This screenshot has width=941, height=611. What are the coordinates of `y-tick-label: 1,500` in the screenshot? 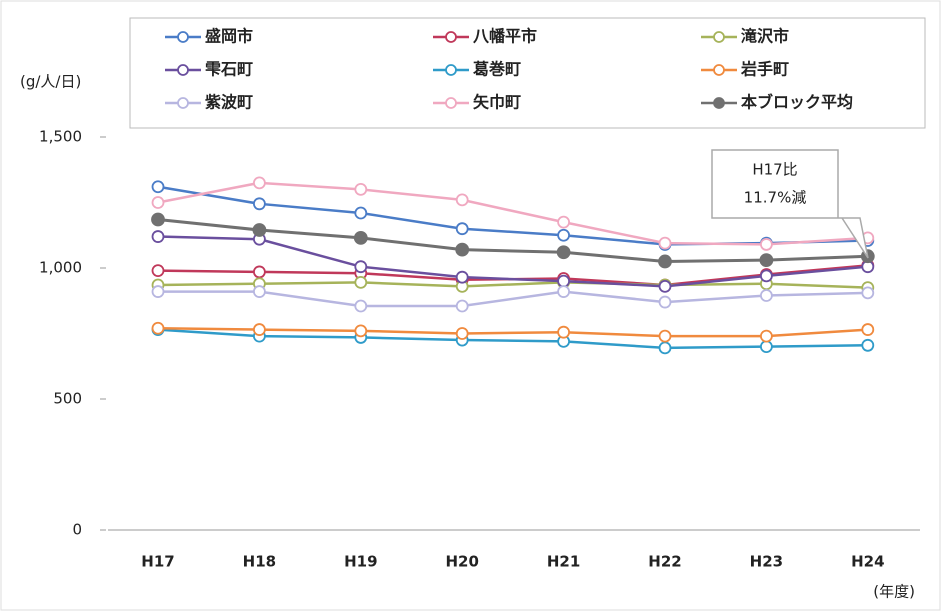 It's located at (60, 137).